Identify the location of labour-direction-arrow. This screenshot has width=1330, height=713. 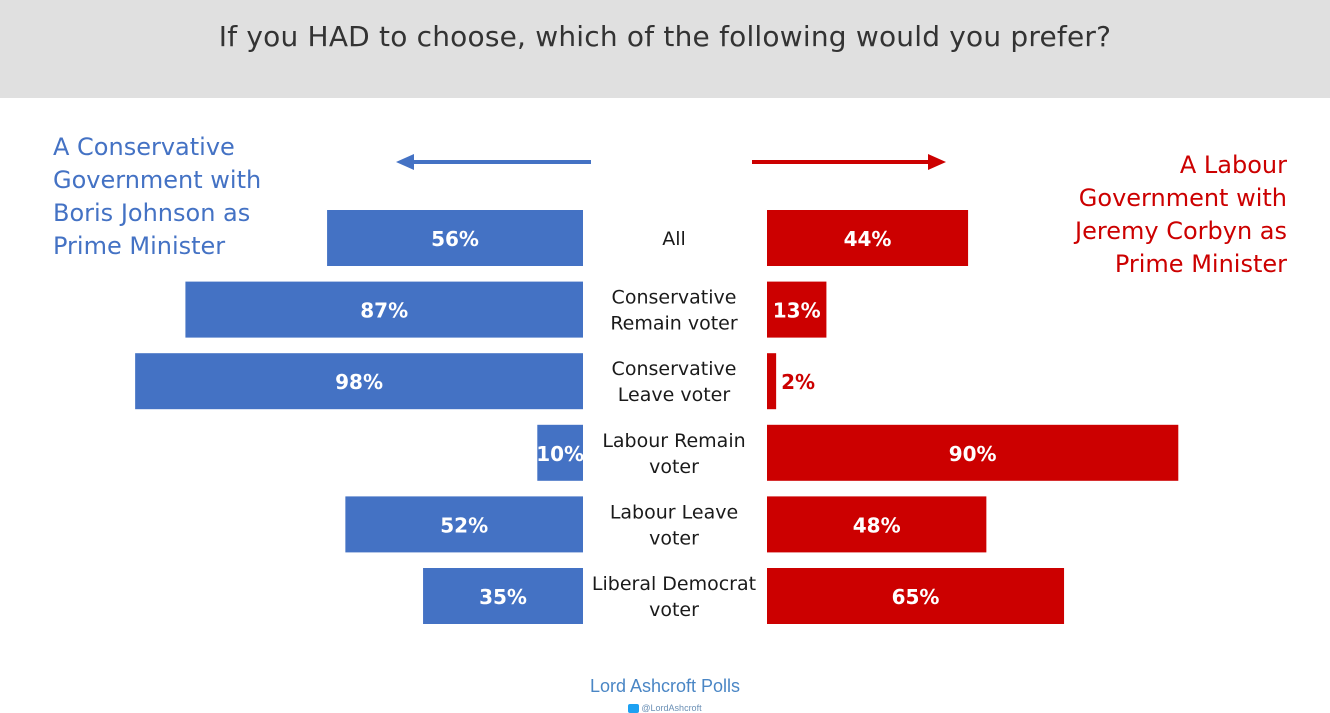
(849, 162).